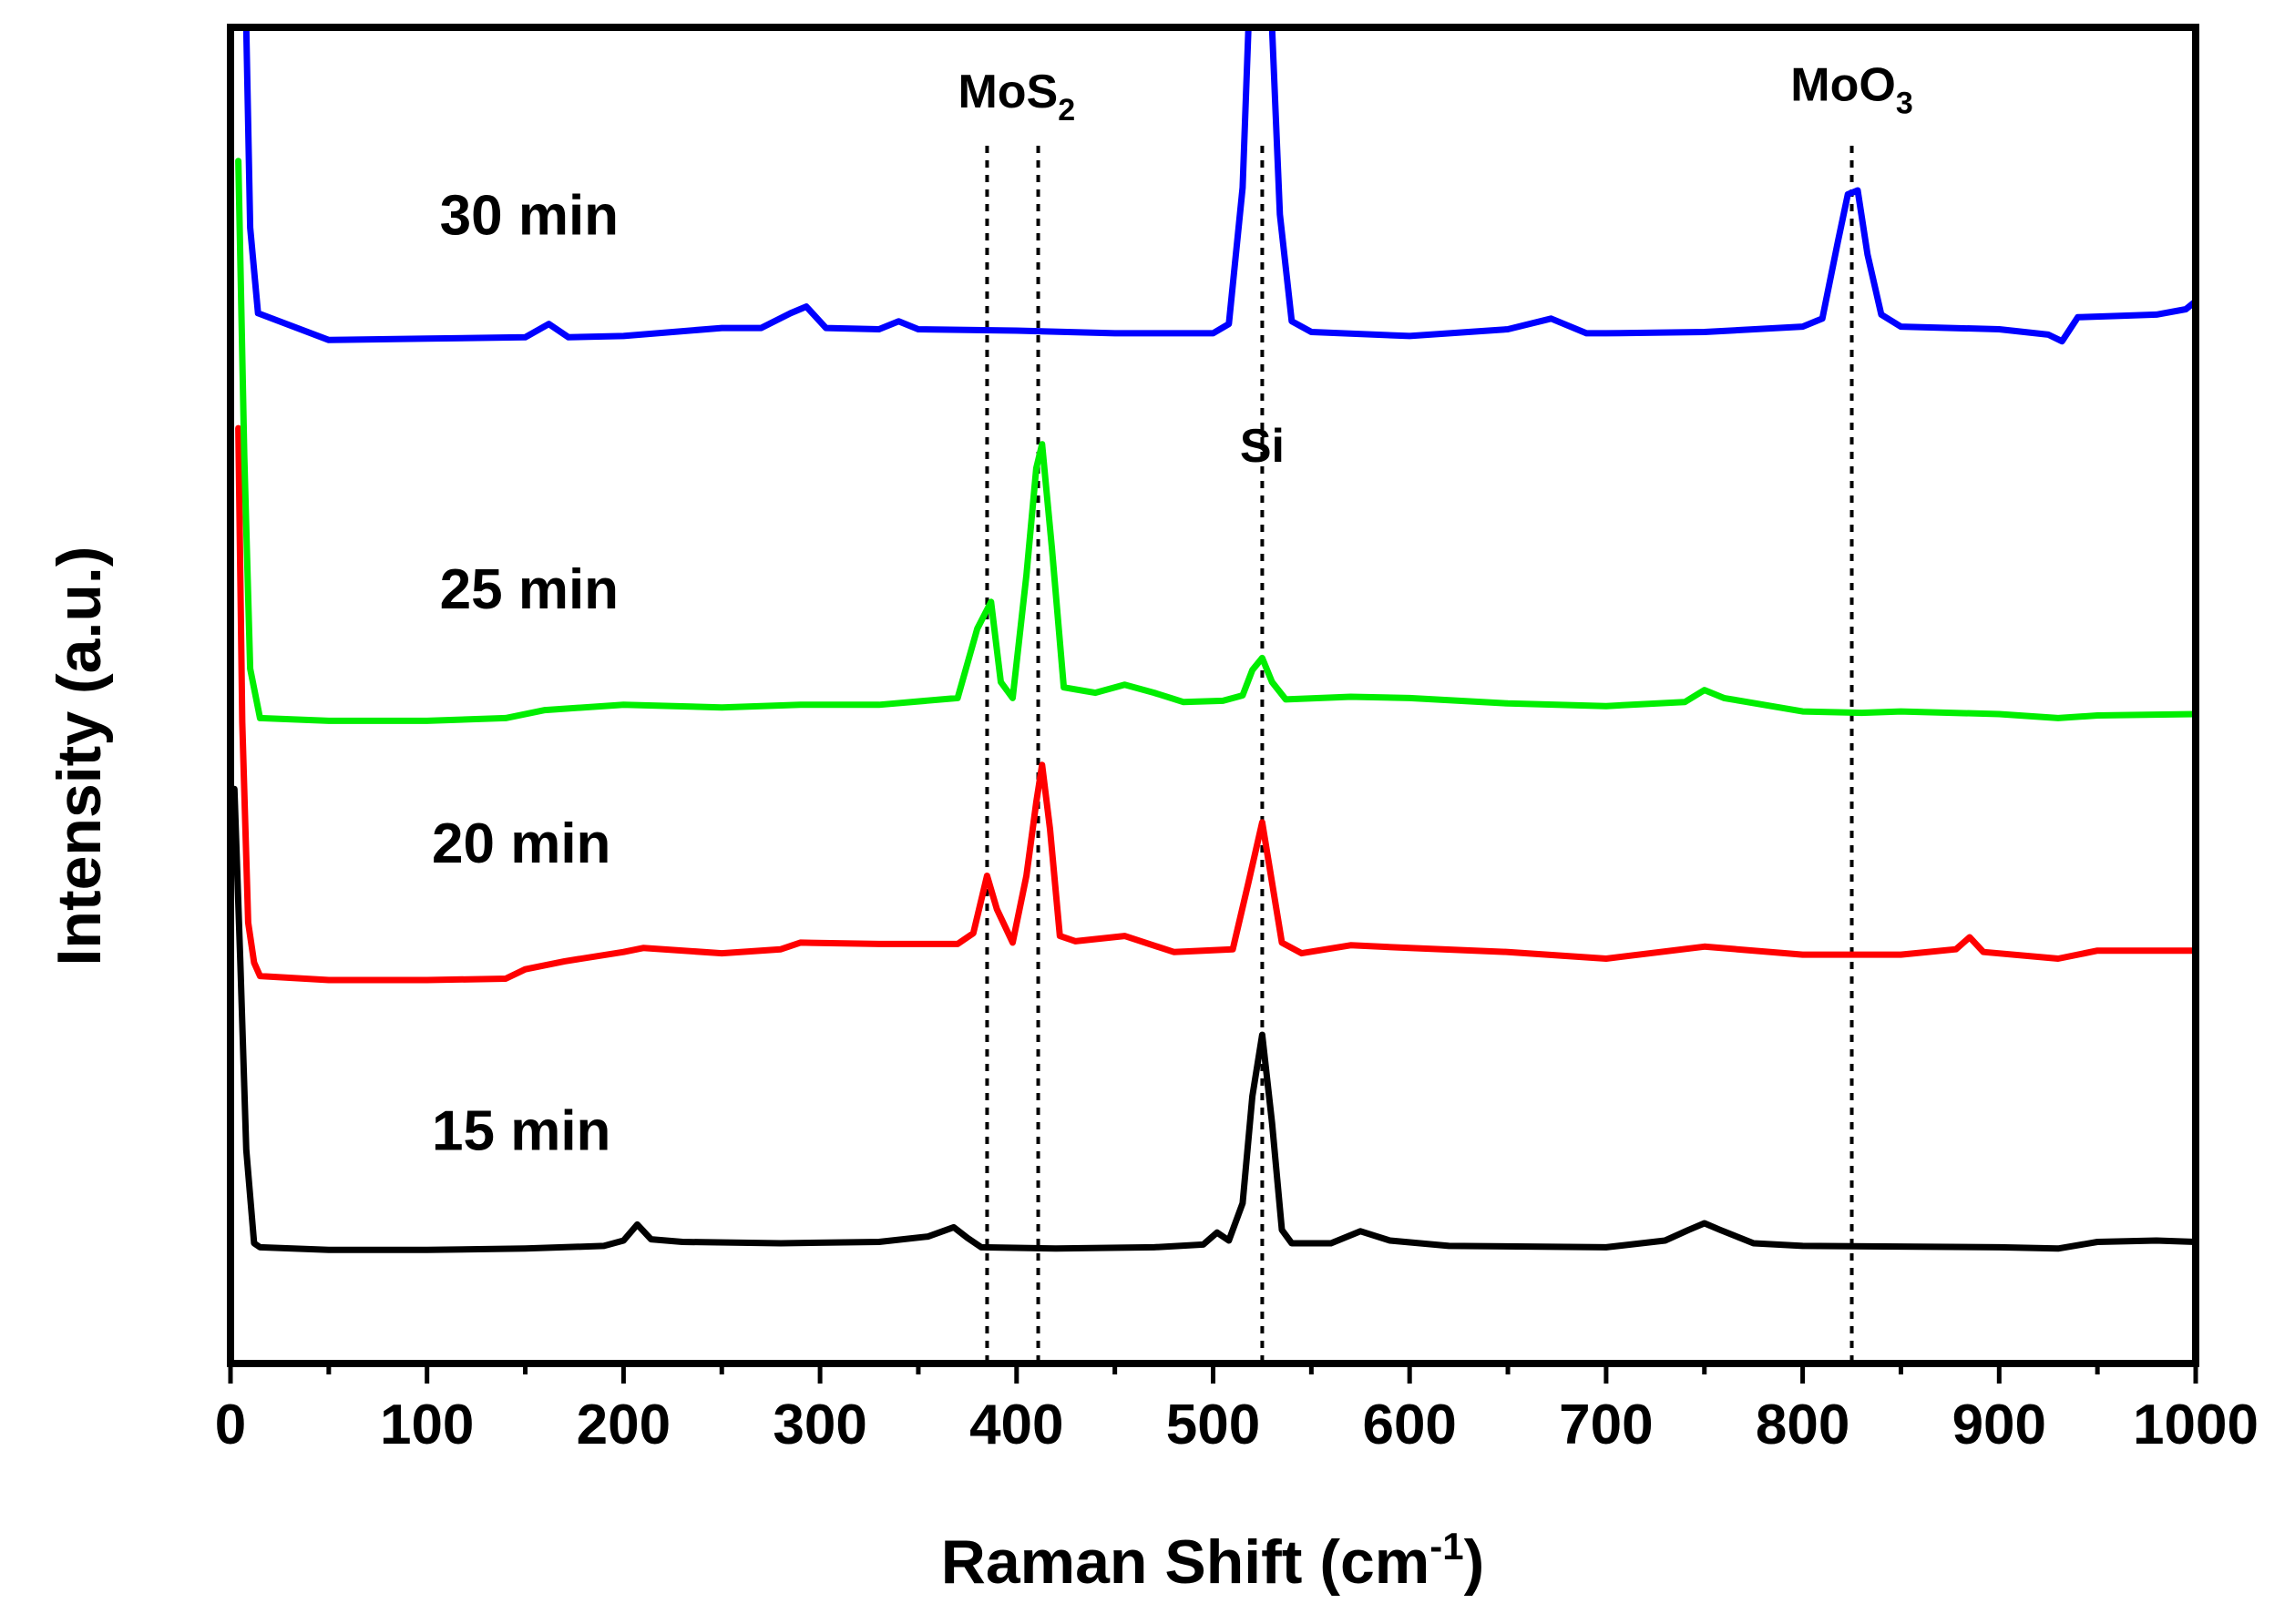  I want to click on annotation-main: 20 min, so click(521, 843).